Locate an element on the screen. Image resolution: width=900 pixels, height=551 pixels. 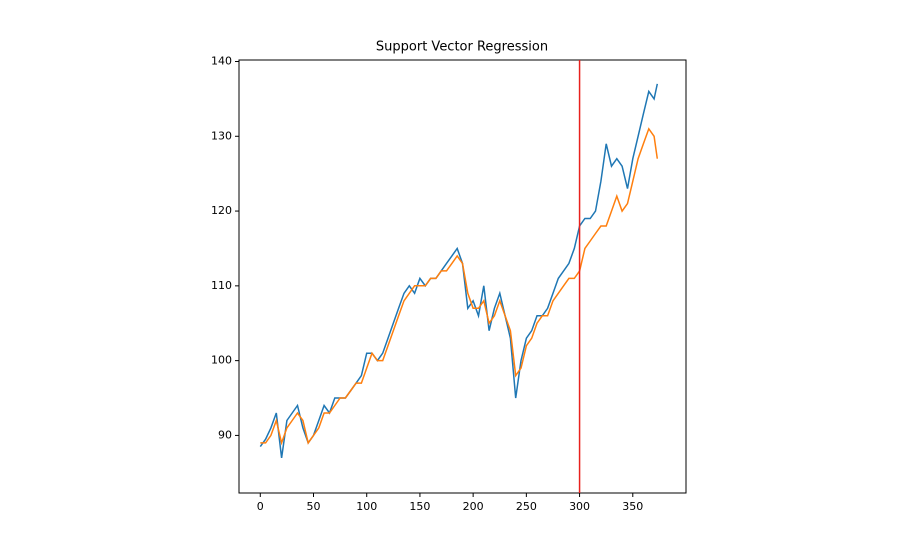
y-tick-label: 110 is located at coordinates (221, 285).